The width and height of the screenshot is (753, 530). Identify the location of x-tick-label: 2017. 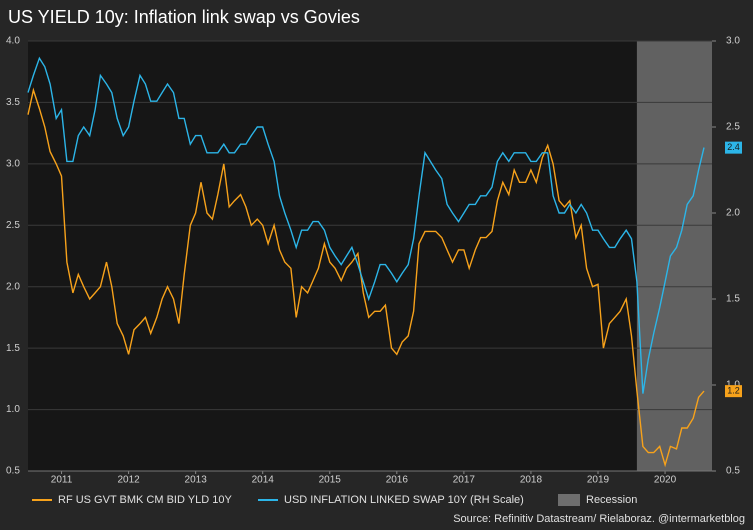
(464, 480).